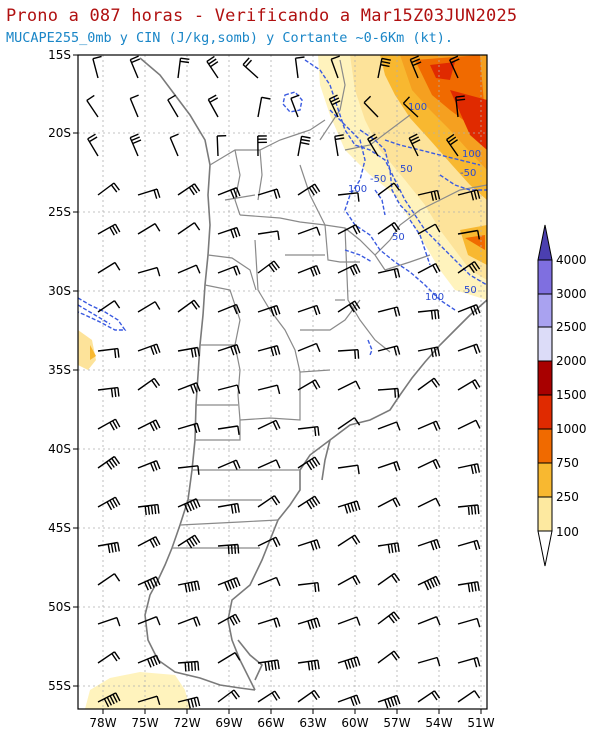  Describe the element at coordinates (396, 723) in the screenshot. I see `lon-label: 57W` at that location.